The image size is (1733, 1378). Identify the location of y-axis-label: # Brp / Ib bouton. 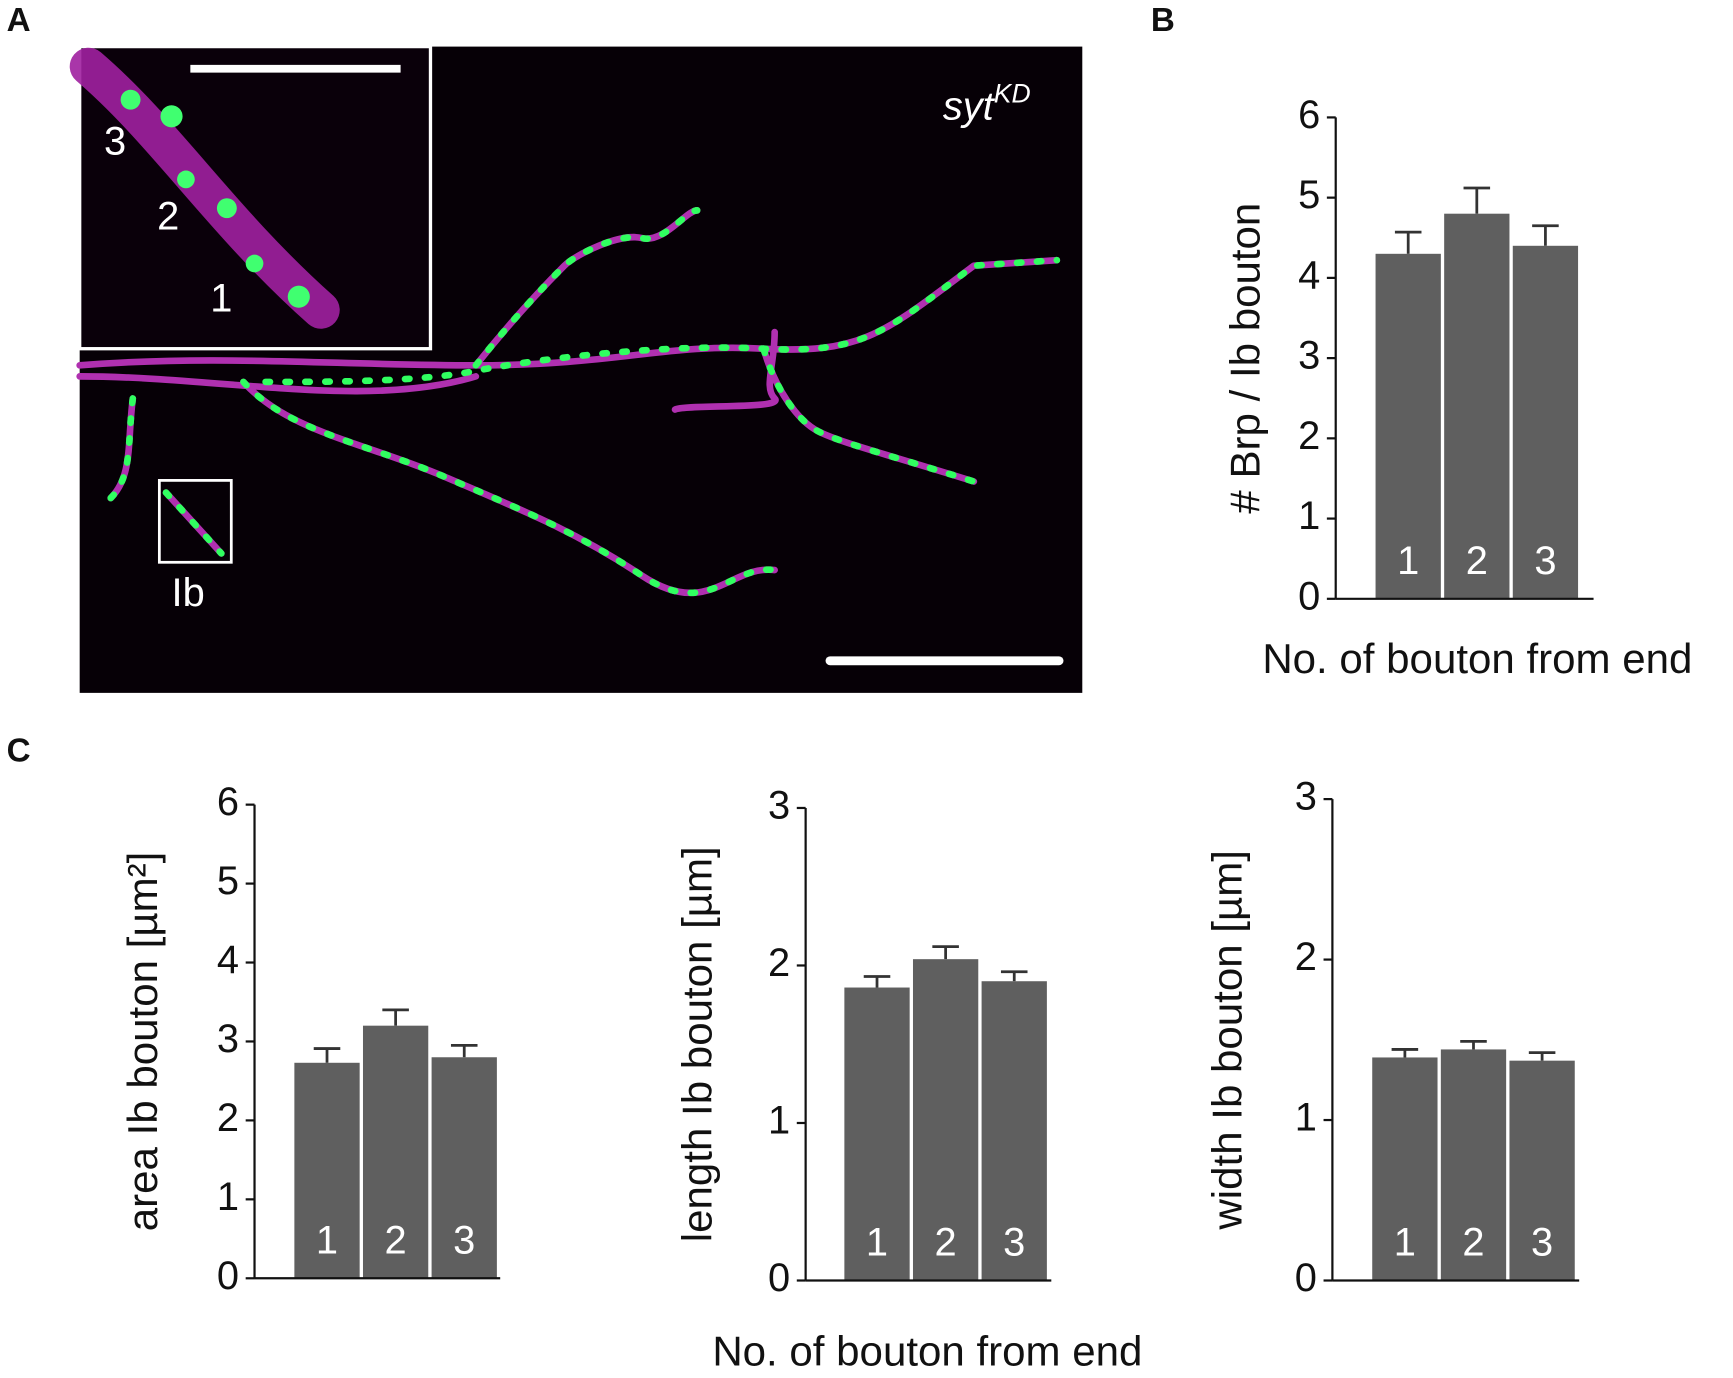
(1244, 358).